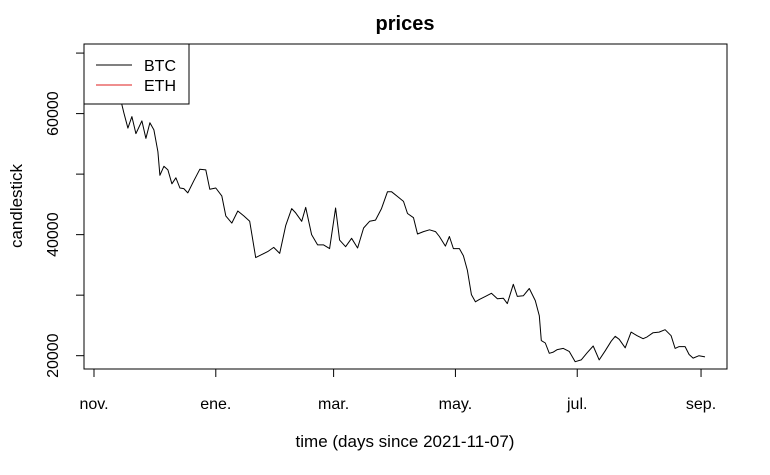 This screenshot has height=475, width=770. I want to click on y-tick-label: 20000, so click(53, 355).